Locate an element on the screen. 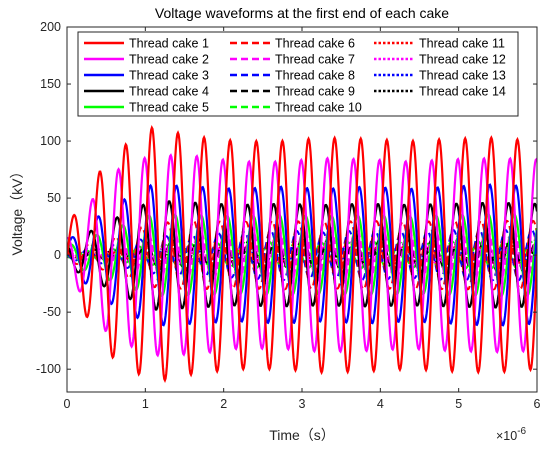 This screenshot has height=455, width=550. y-tick-label: -100 is located at coordinates (48, 369).